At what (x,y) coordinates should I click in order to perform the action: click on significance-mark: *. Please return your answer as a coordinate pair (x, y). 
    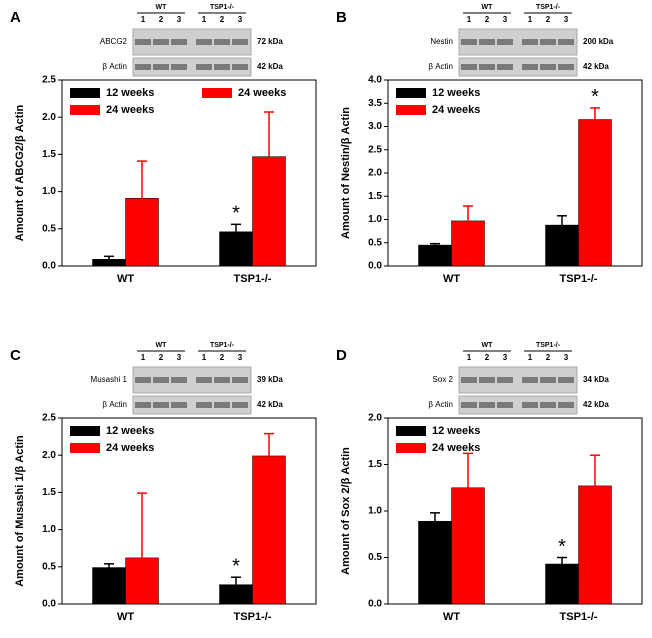
    Looking at the image, I should click on (236, 566).